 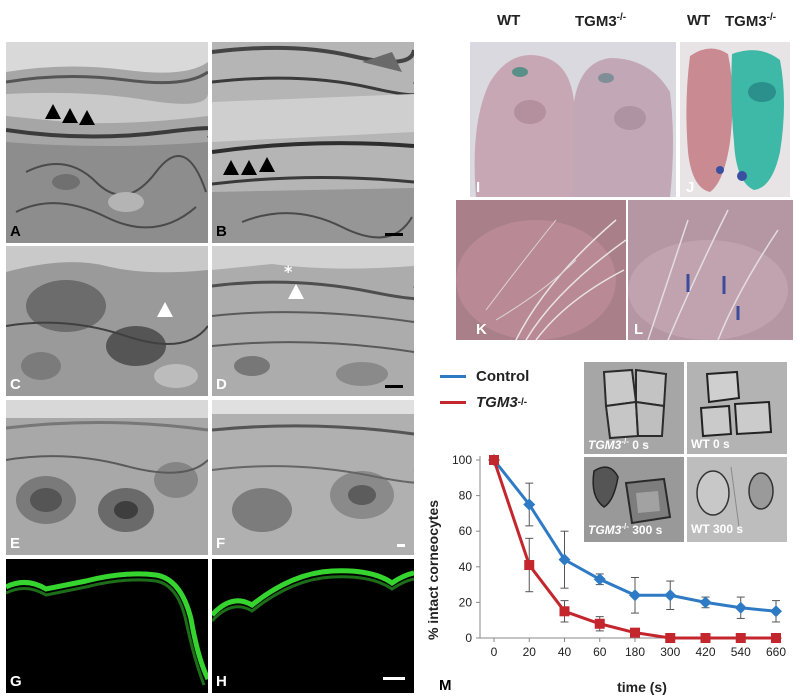 I want to click on legend-control: Control, so click(x=484, y=376).